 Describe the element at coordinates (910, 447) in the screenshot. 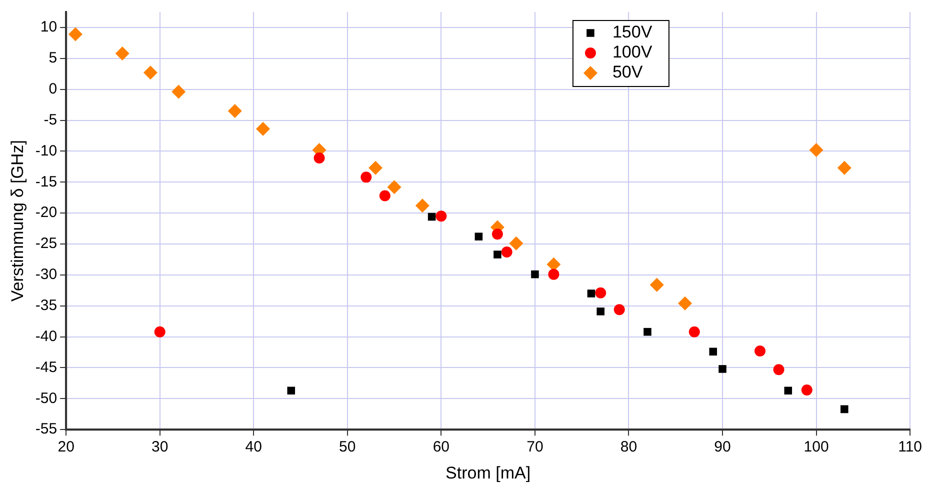

I see `x-tick-label: 110` at that location.